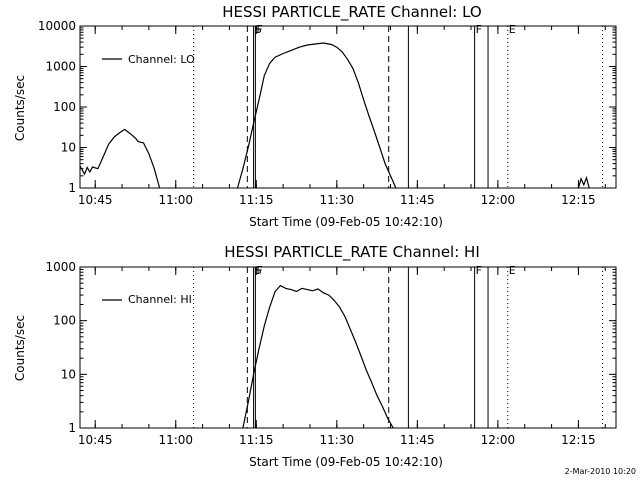 This screenshot has height=480, width=640. Describe the element at coordinates (160, 299) in the screenshot. I see `legend-label-hi: Channel: HI` at that location.